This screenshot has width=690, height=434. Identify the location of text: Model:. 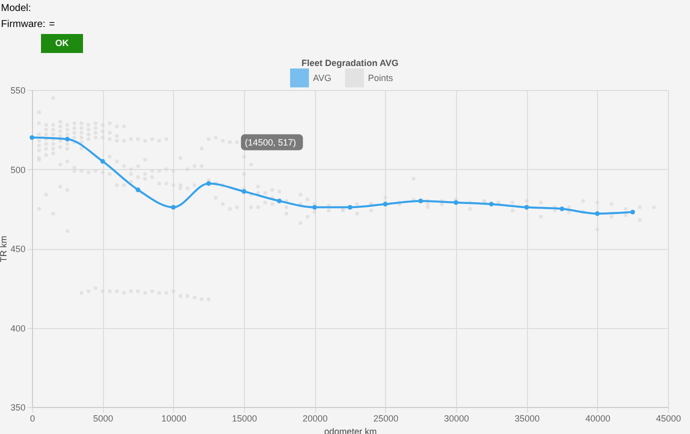
(16, 8).